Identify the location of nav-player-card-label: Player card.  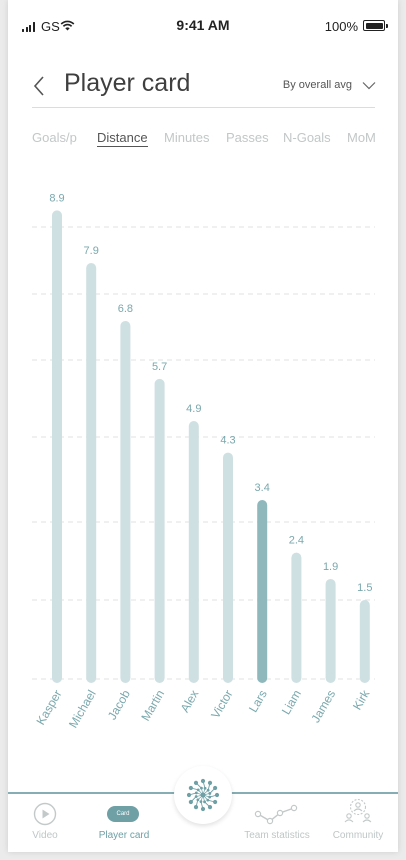
(124, 835).